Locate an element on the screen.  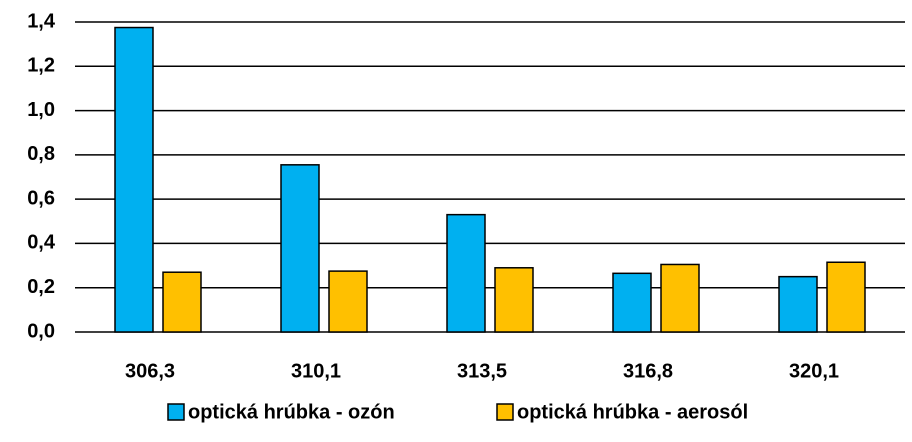
y-tick-label: 0,0 is located at coordinates (41, 331).